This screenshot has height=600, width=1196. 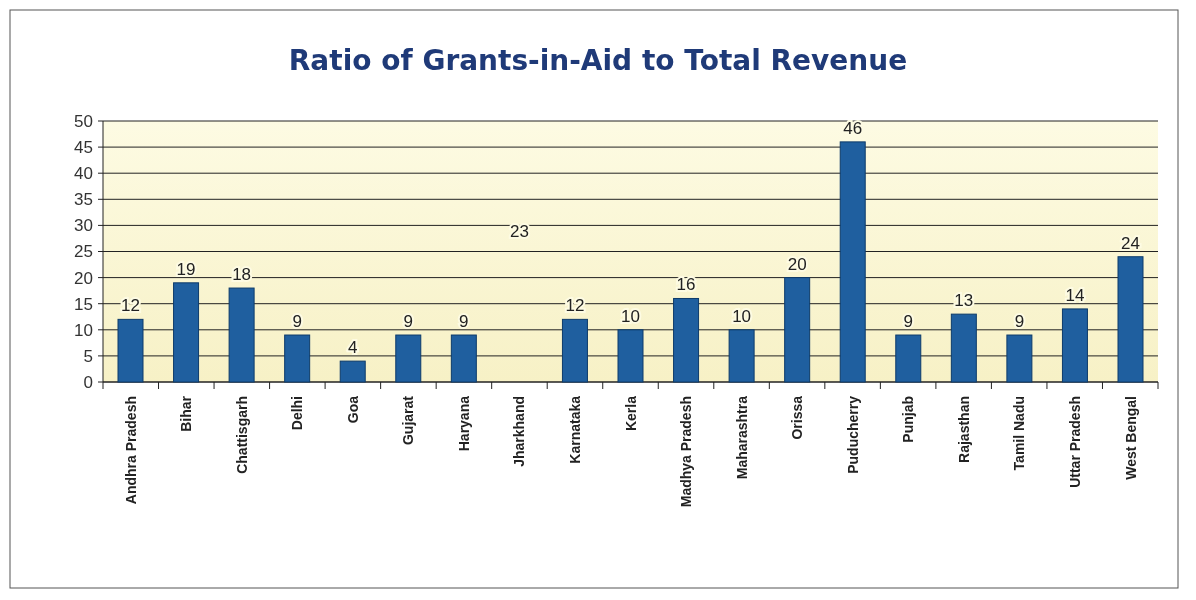 What do you see at coordinates (88, 382) in the screenshot?
I see `y-tick-label: 0` at bounding box center [88, 382].